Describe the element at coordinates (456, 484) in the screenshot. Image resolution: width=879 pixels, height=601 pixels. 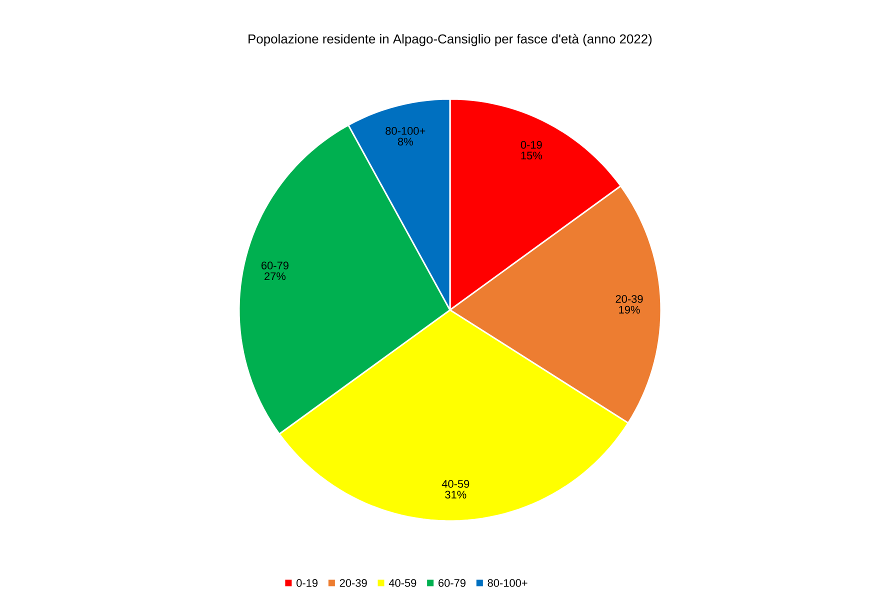
I see `slice-label: 40-59` at that location.